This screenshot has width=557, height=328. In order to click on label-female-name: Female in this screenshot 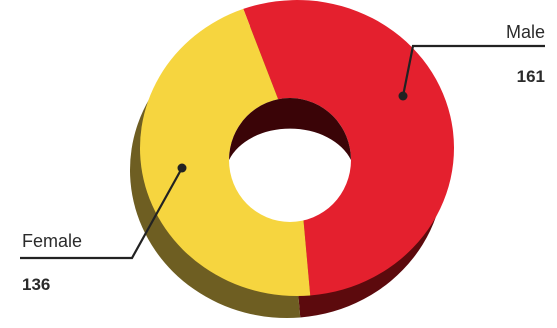, I will do `click(52, 241)`.